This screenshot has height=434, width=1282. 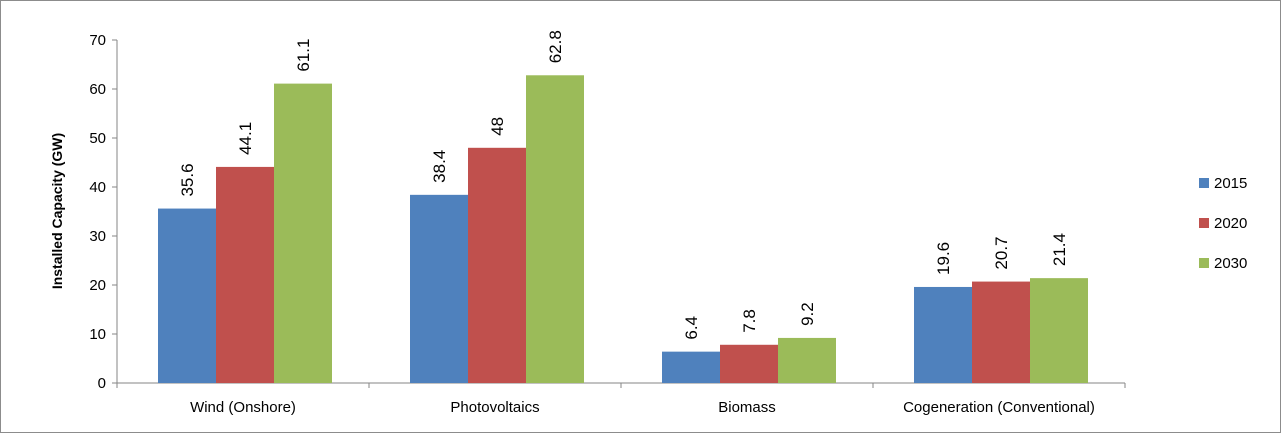 I want to click on data-label: 20.7, so click(x=1001, y=252).